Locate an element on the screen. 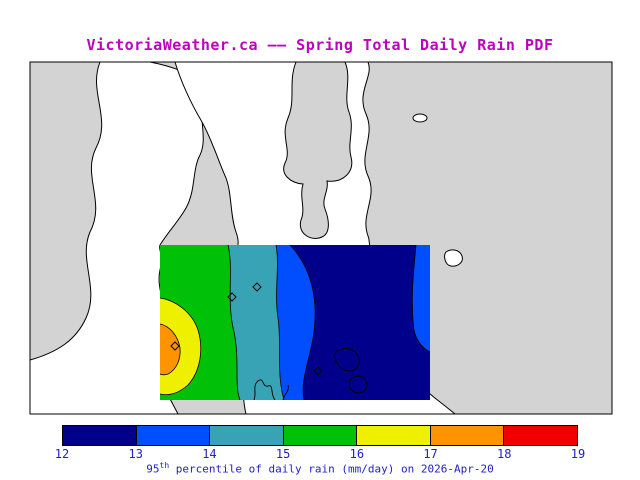 Image resolution: width=640 pixels, height=480 pixels. colorbar-tick: 14 is located at coordinates (209, 454).